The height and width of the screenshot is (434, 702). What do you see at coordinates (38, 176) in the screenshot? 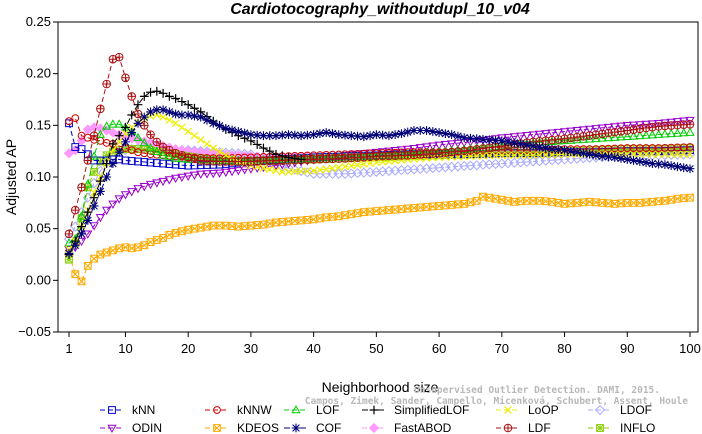
I see `y-tick-label: 0.10` at bounding box center [38, 176].